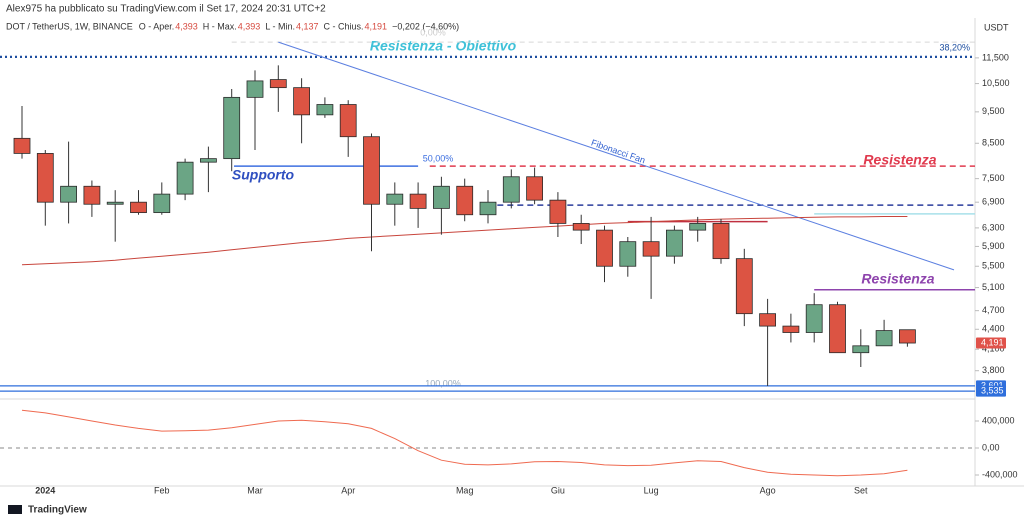 This screenshot has height=522, width=1024. What do you see at coordinates (465, 490) in the screenshot?
I see `x-tick-label: Mag` at bounding box center [465, 490].